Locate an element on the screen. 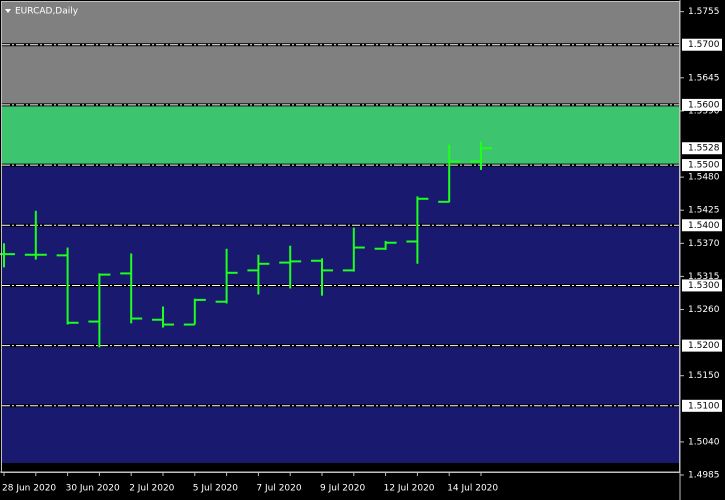  zone is located at coordinates (341, 135).